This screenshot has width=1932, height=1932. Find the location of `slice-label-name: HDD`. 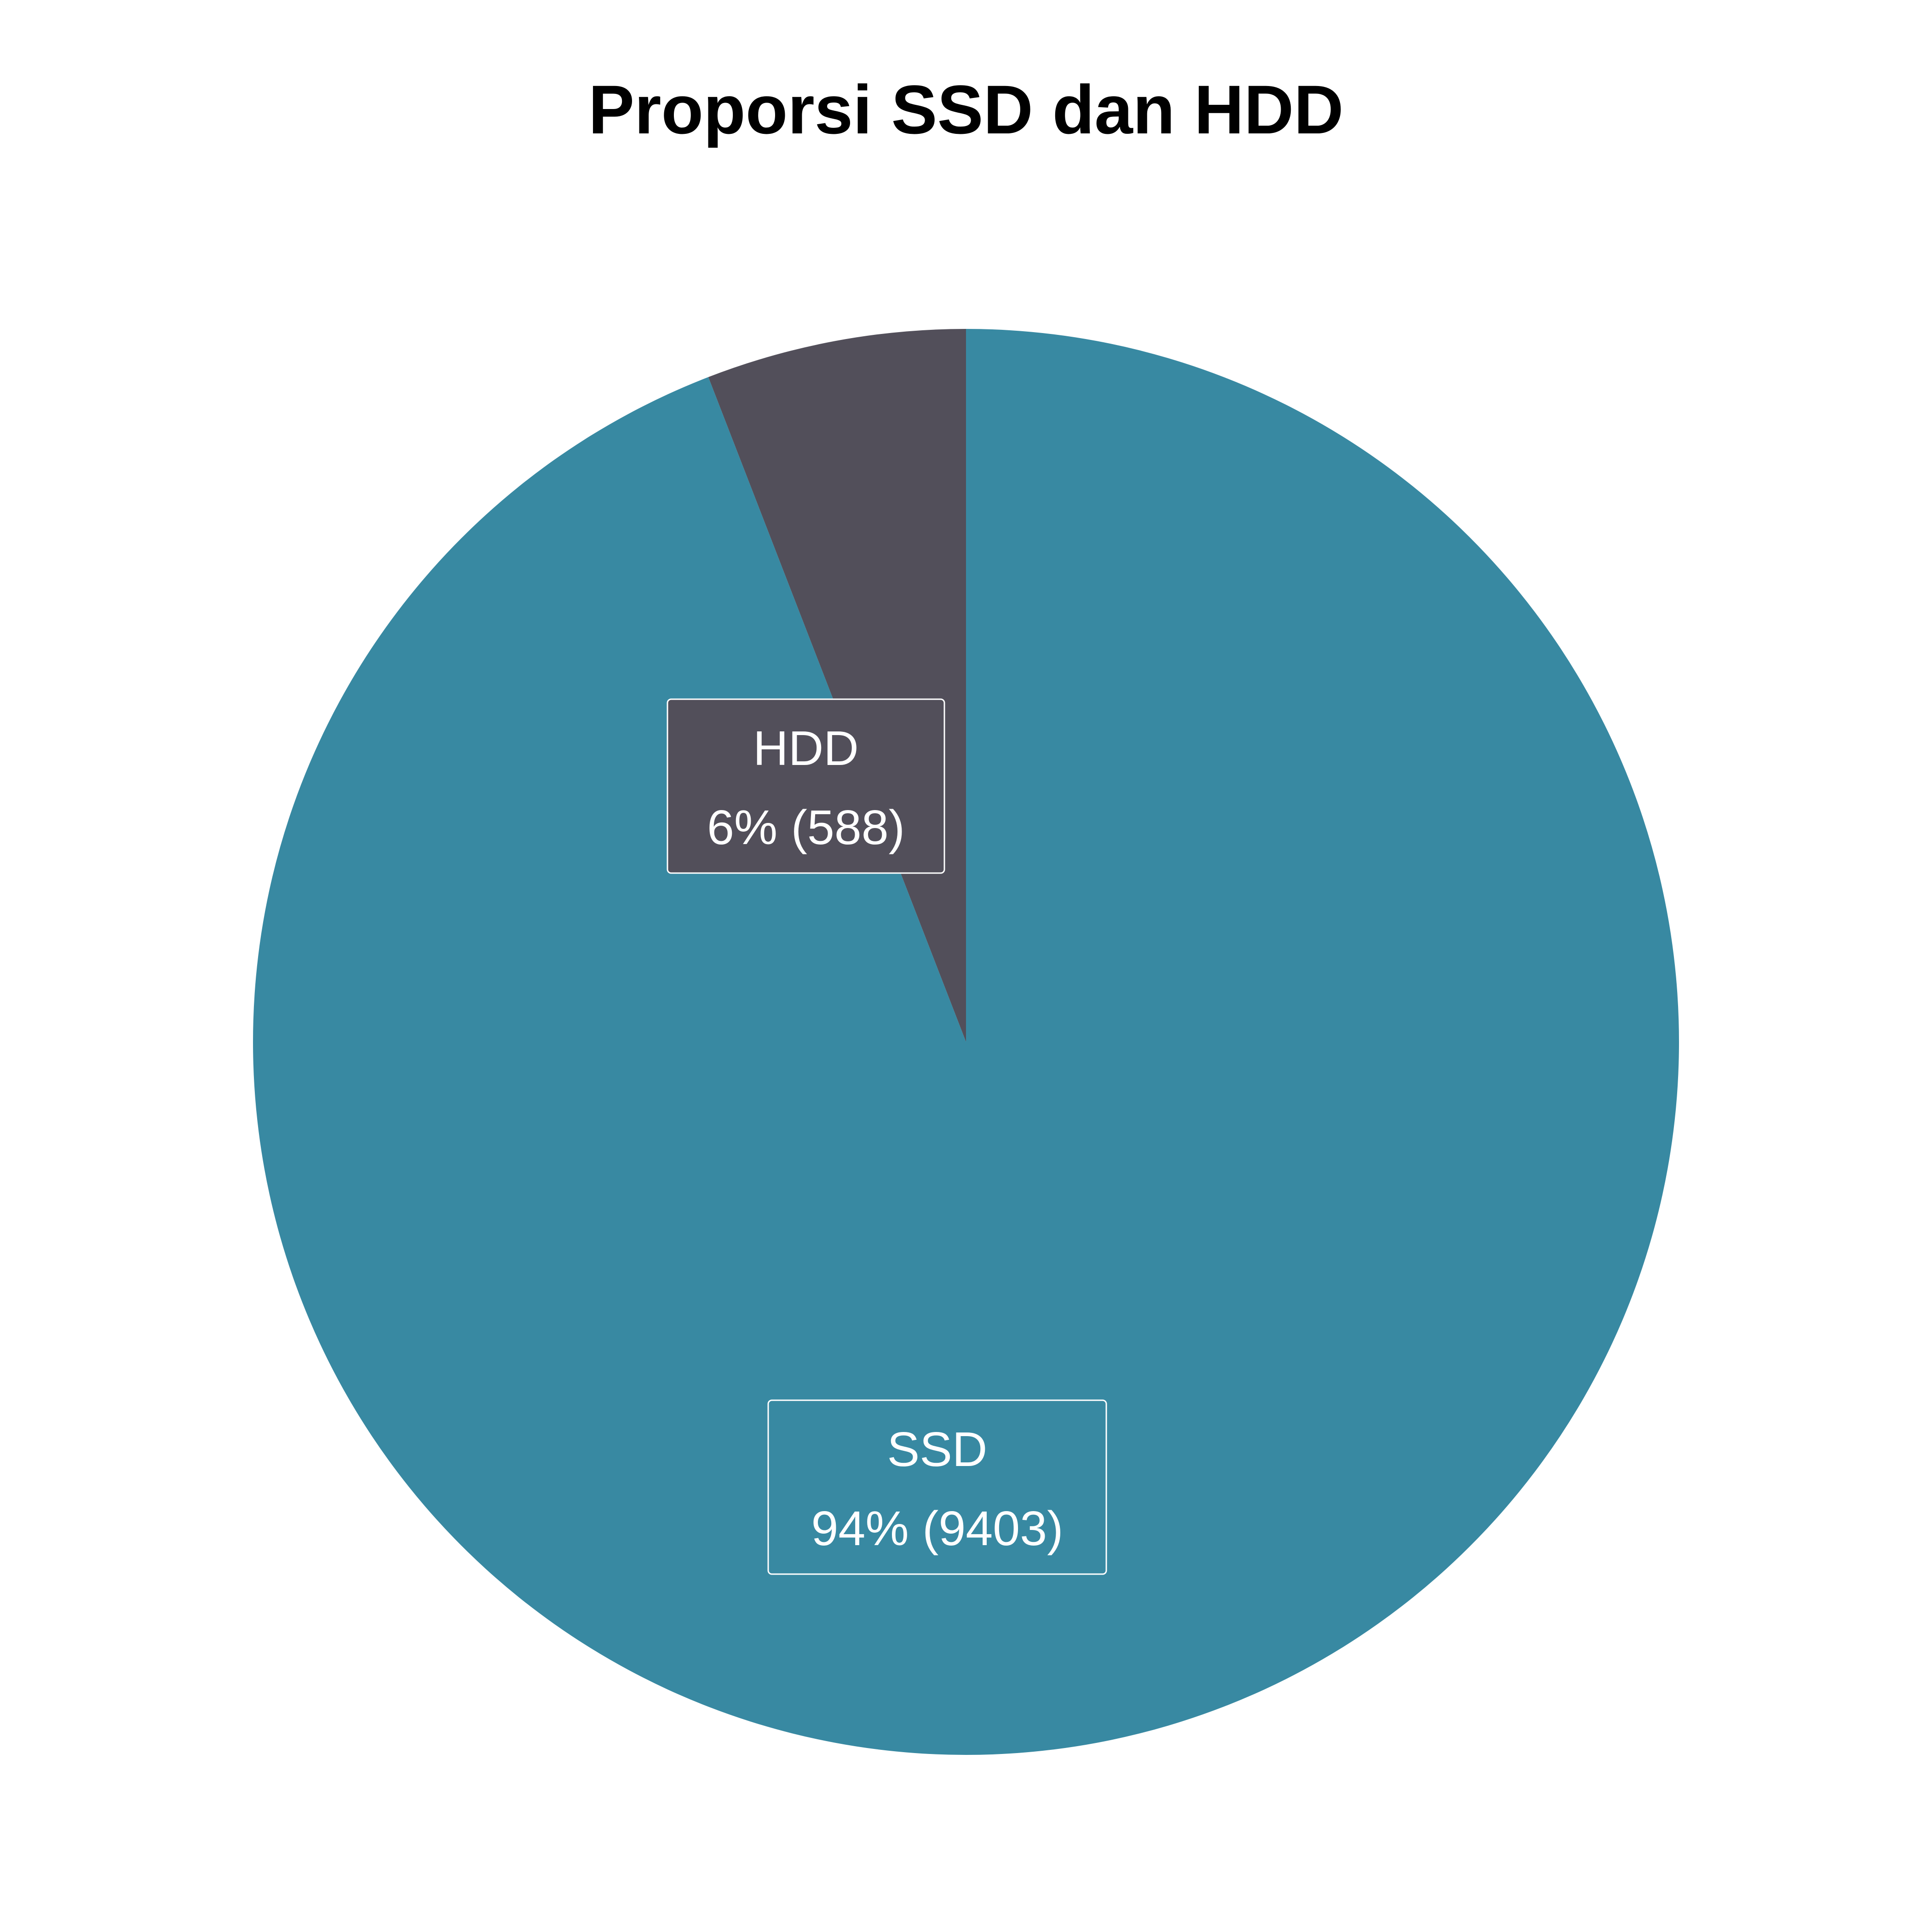

slice-label-name: HDD is located at coordinates (806, 748).